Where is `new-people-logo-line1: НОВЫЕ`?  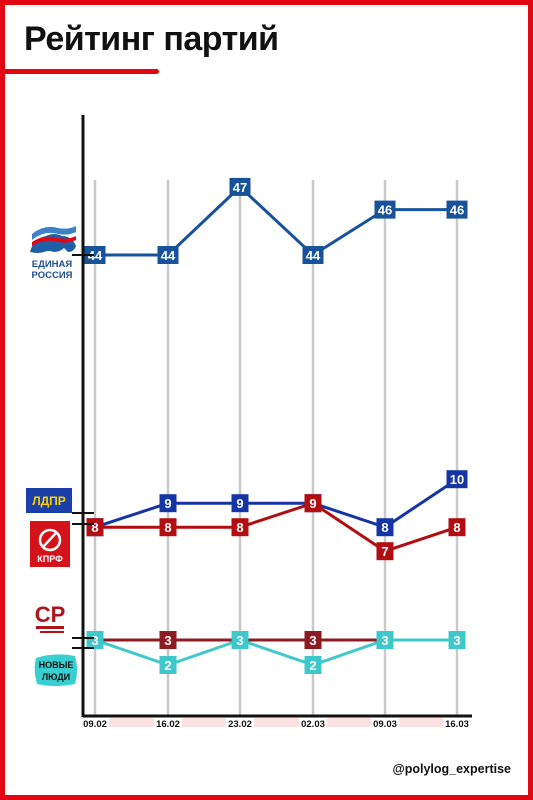
new-people-logo-line1: НОВЫЕ is located at coordinates (56, 665).